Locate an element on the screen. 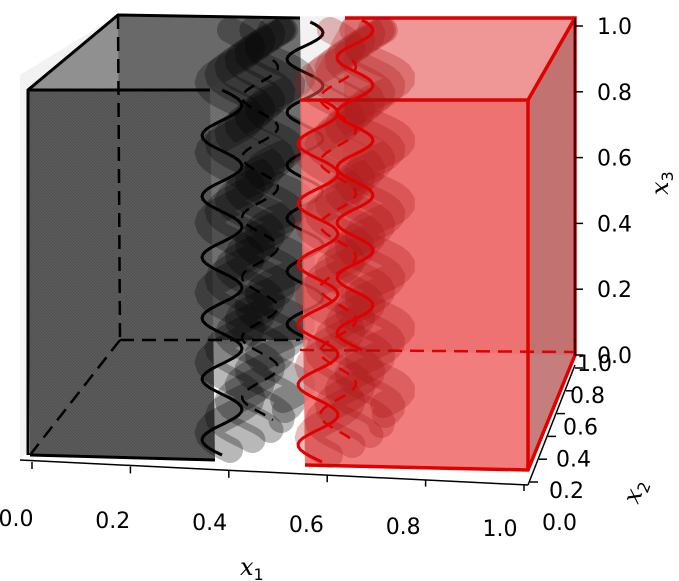 The height and width of the screenshot is (581, 679). x2-axis-label: x2 is located at coordinates (635, 491).